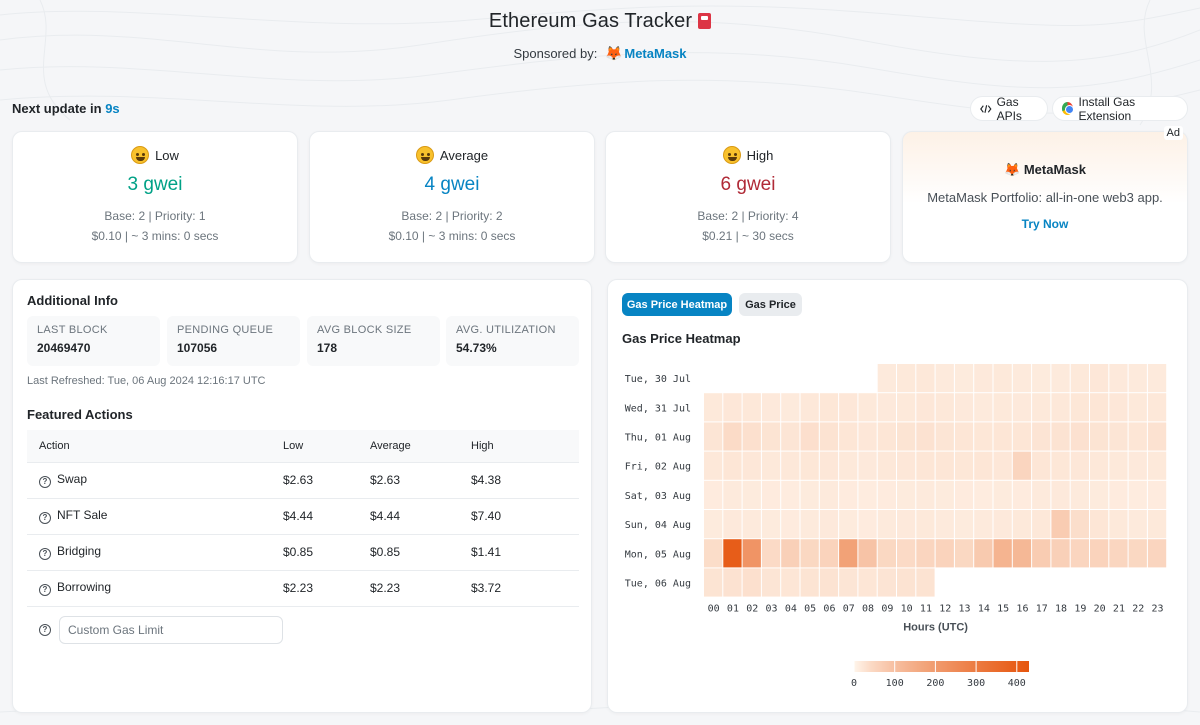  What do you see at coordinates (171, 630) in the screenshot?
I see `custom-gas-limit-input` at bounding box center [171, 630].